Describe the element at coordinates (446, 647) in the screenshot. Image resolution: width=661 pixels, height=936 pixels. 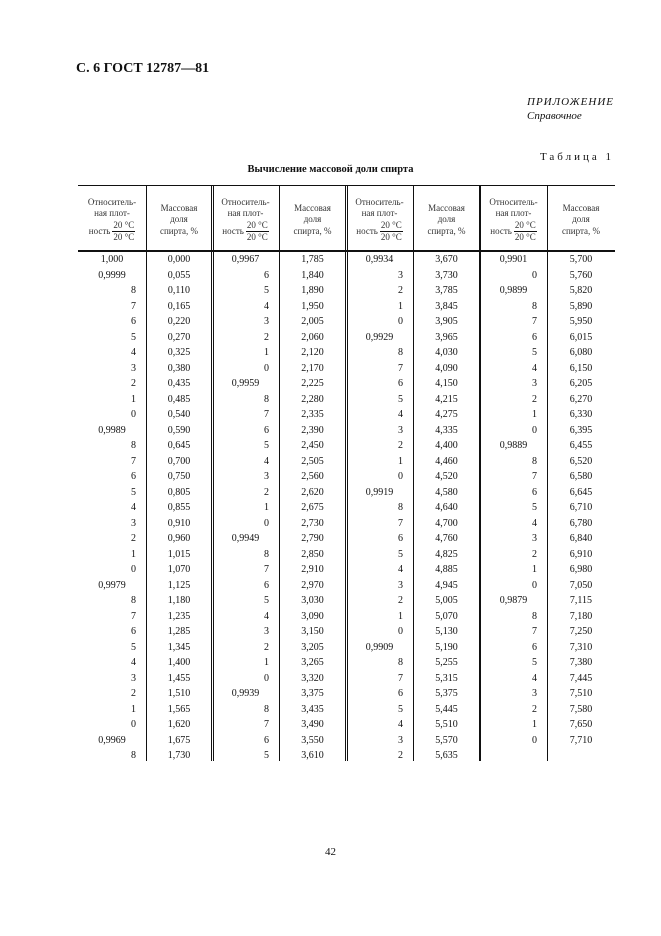
I see `mass-fraction-cell: 5,190` at that location.